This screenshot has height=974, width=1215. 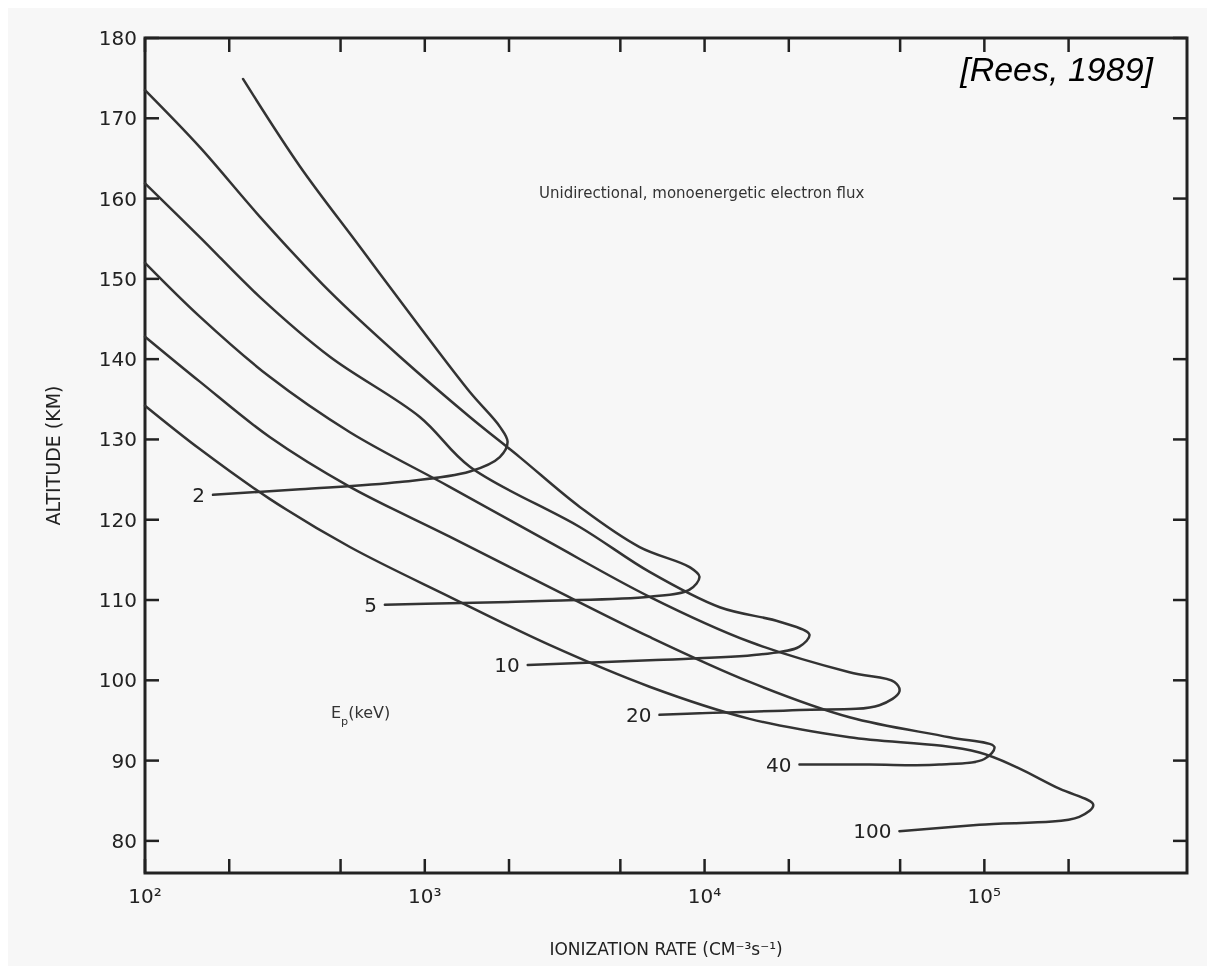 I want to click on series-label: 5, so click(x=370, y=604).